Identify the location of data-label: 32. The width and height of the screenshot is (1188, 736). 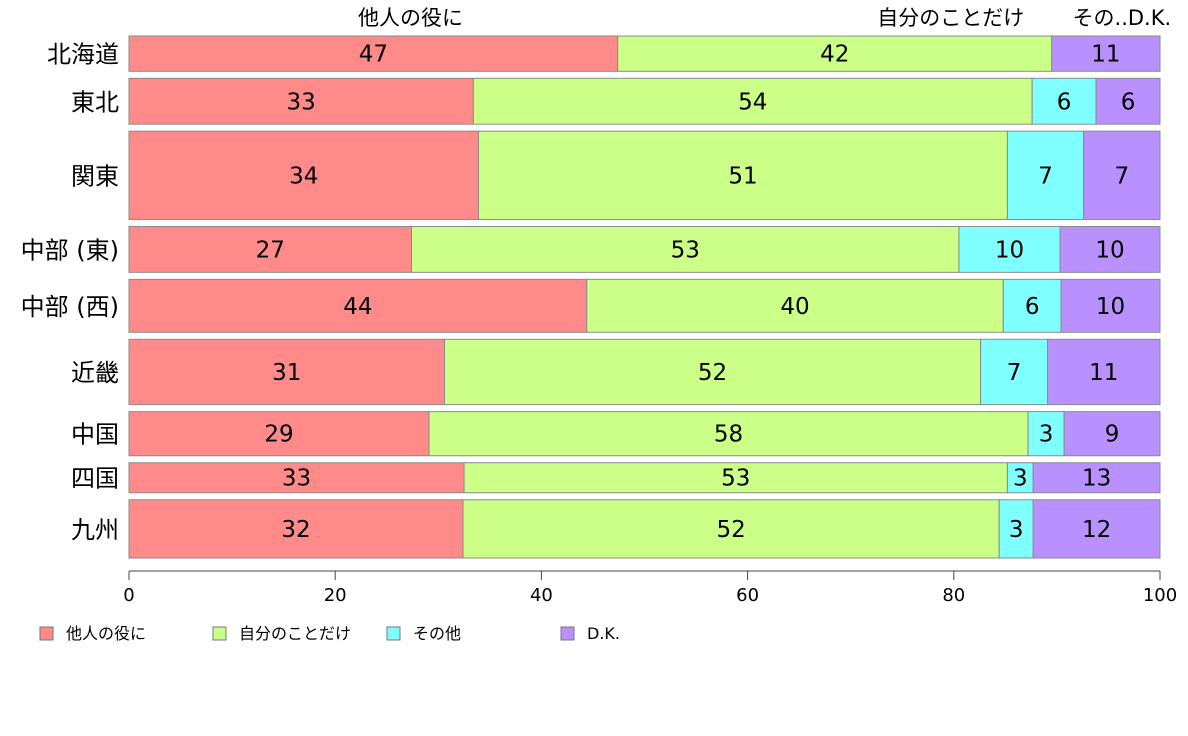
(295, 530).